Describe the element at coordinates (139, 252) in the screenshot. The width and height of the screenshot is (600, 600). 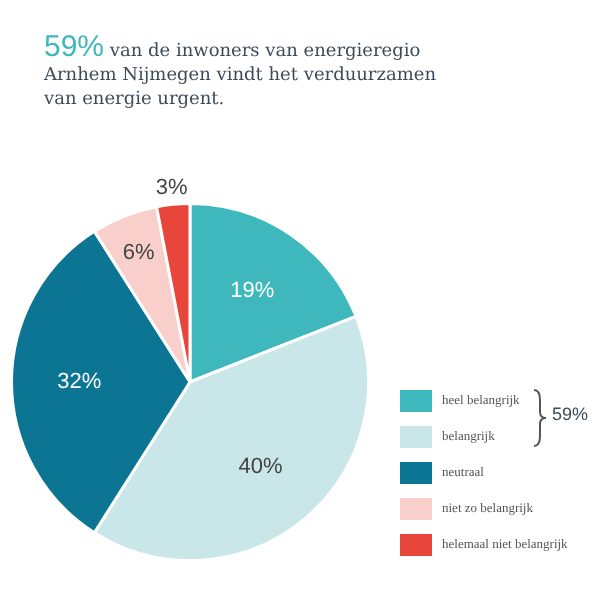
I see `data-label: 6%` at that location.